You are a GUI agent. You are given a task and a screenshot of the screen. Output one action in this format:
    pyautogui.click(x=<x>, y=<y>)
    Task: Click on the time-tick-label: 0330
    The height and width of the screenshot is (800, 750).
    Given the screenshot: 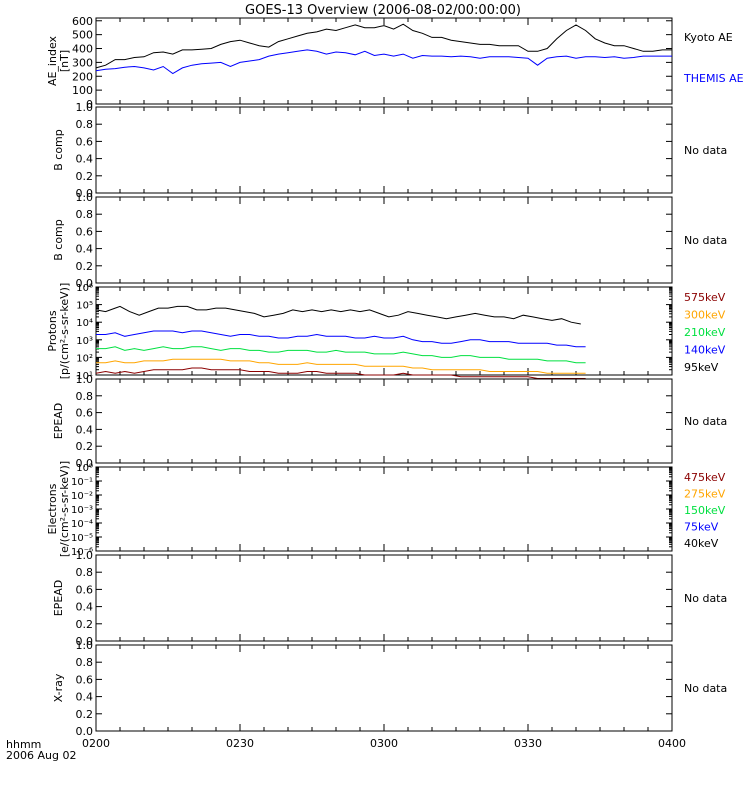 What is the action you would take?
    pyautogui.click(x=528, y=743)
    